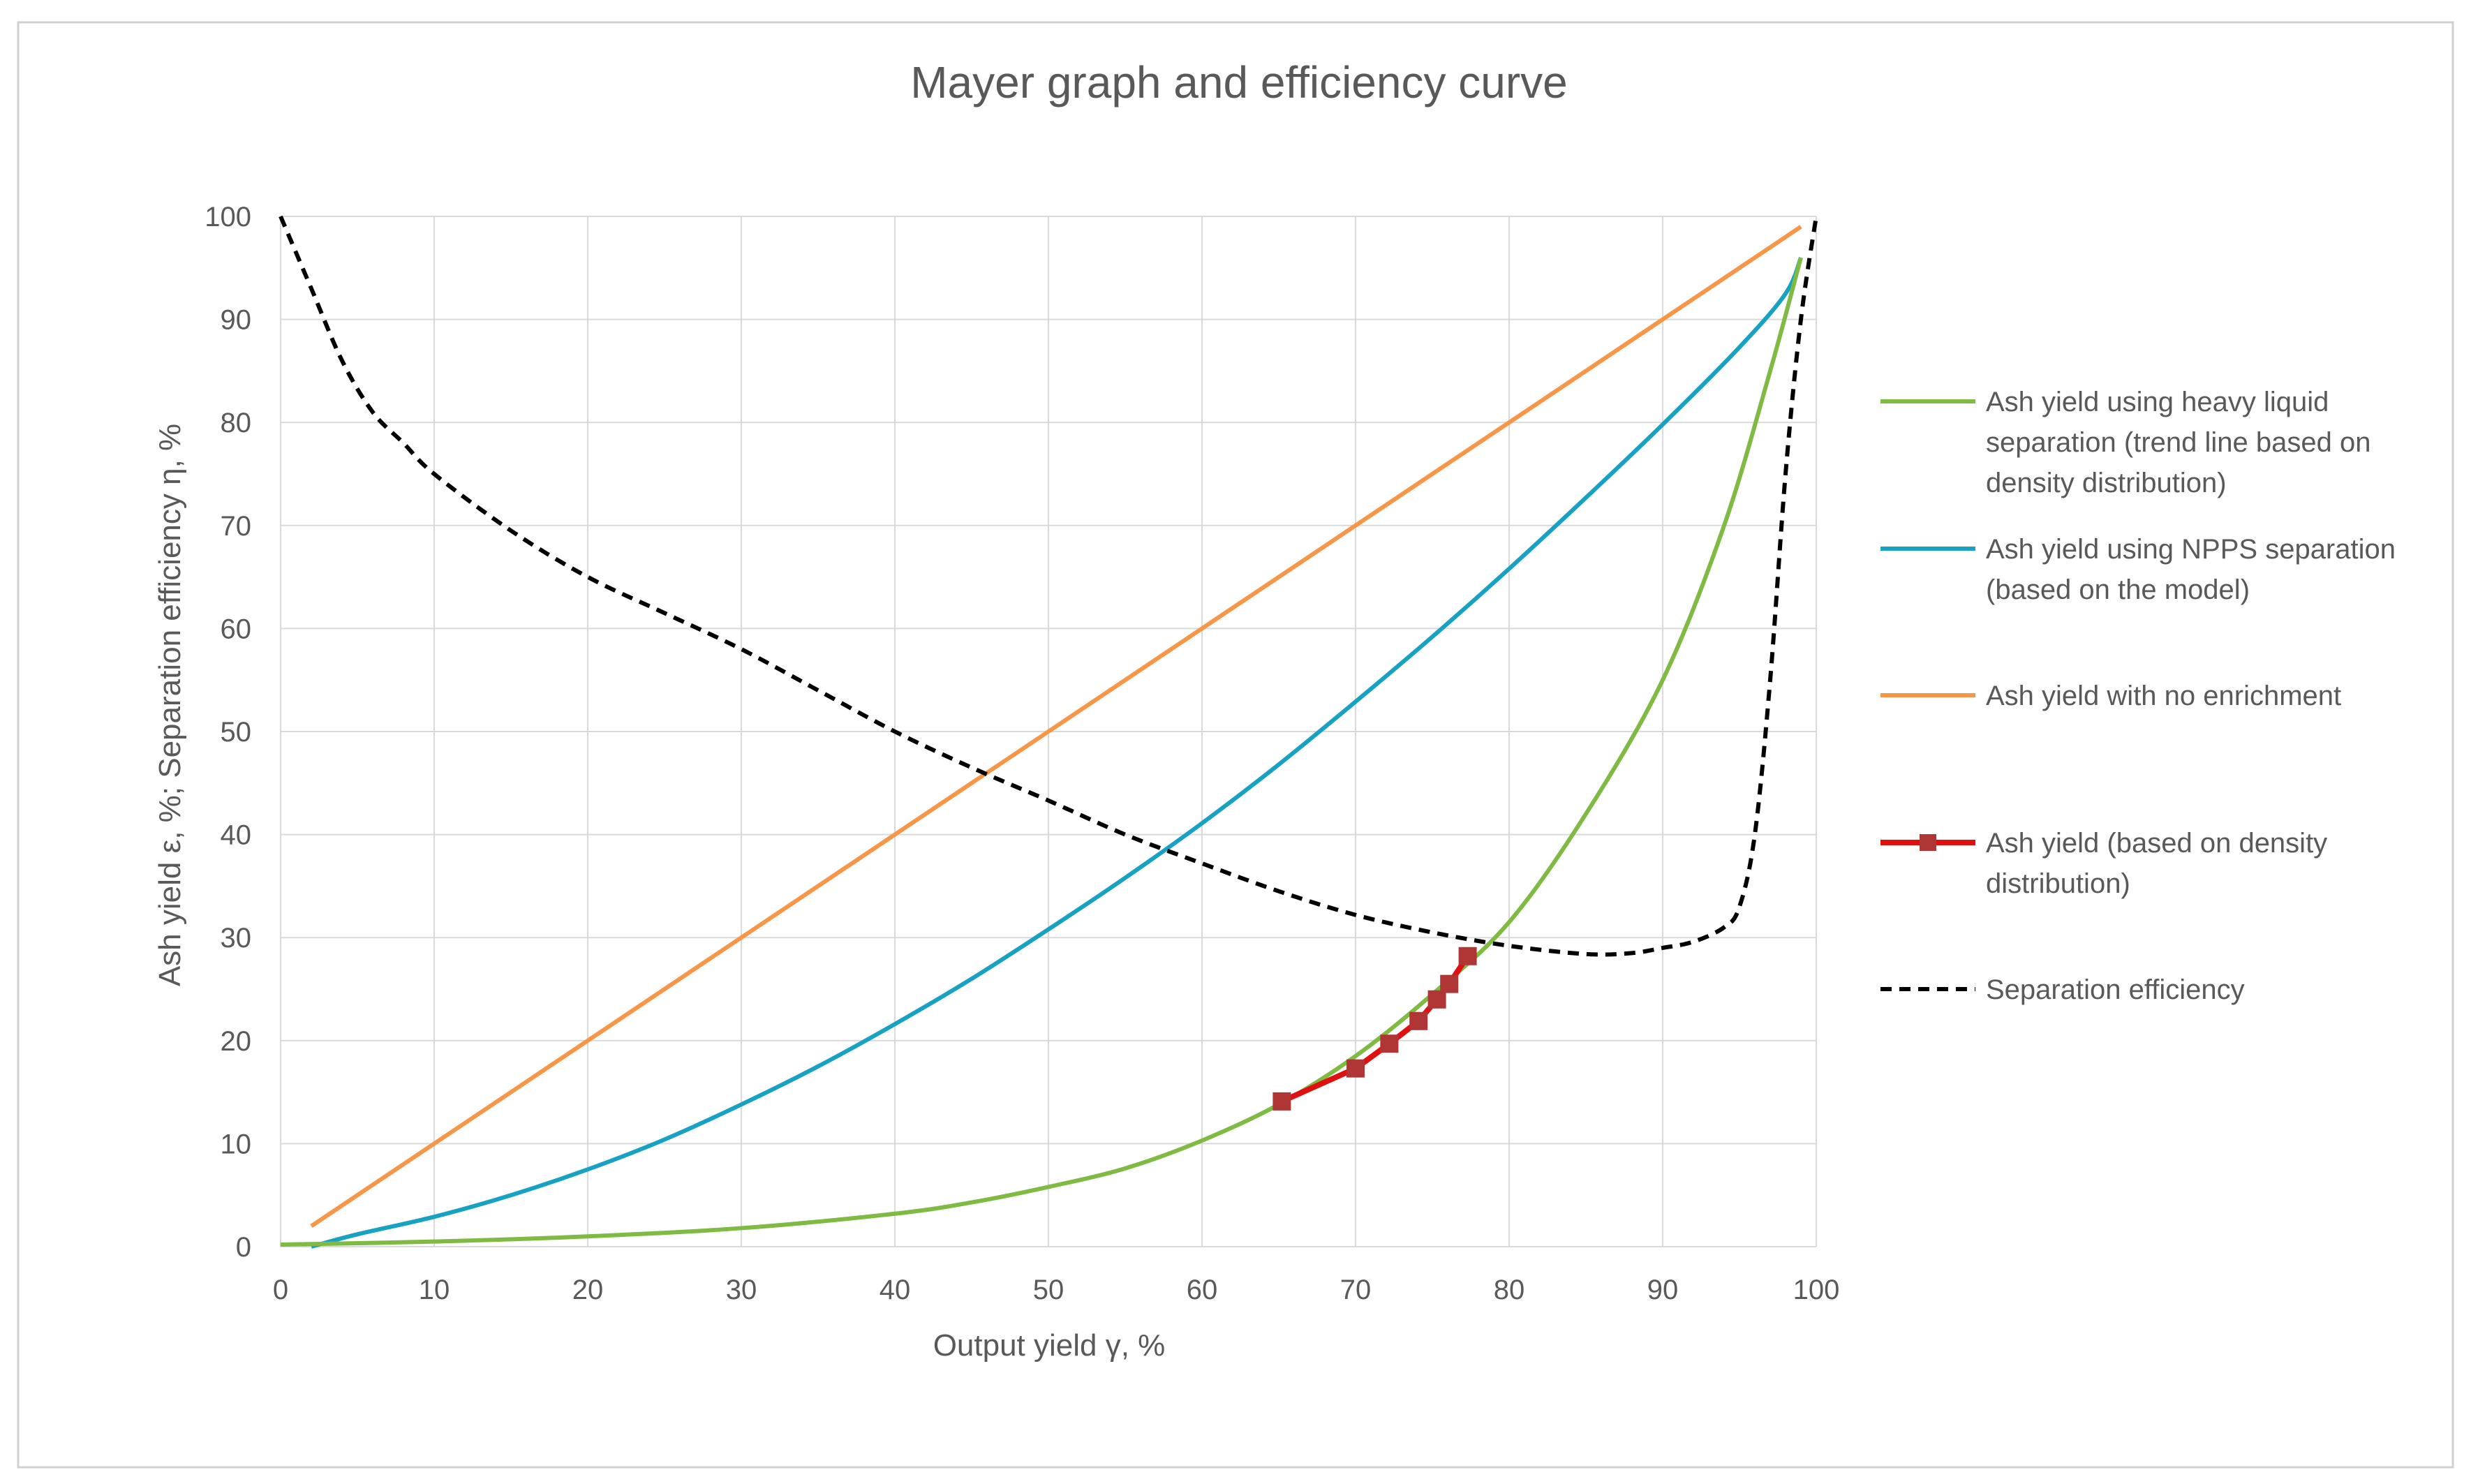  What do you see at coordinates (741, 1290) in the screenshot?
I see `x-tick-label: 30` at bounding box center [741, 1290].